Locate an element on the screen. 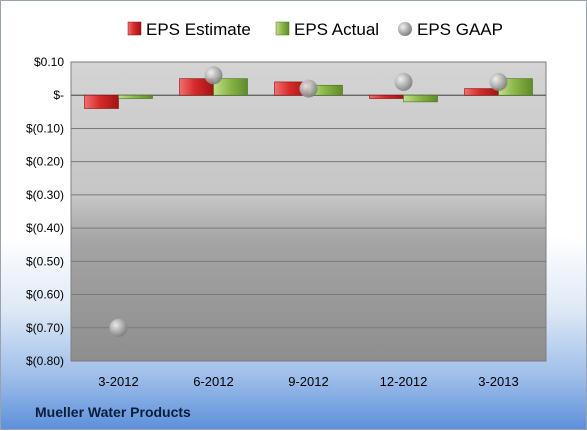 This screenshot has width=587, height=431. y-tick-label: $(0.50) is located at coordinates (45, 261).